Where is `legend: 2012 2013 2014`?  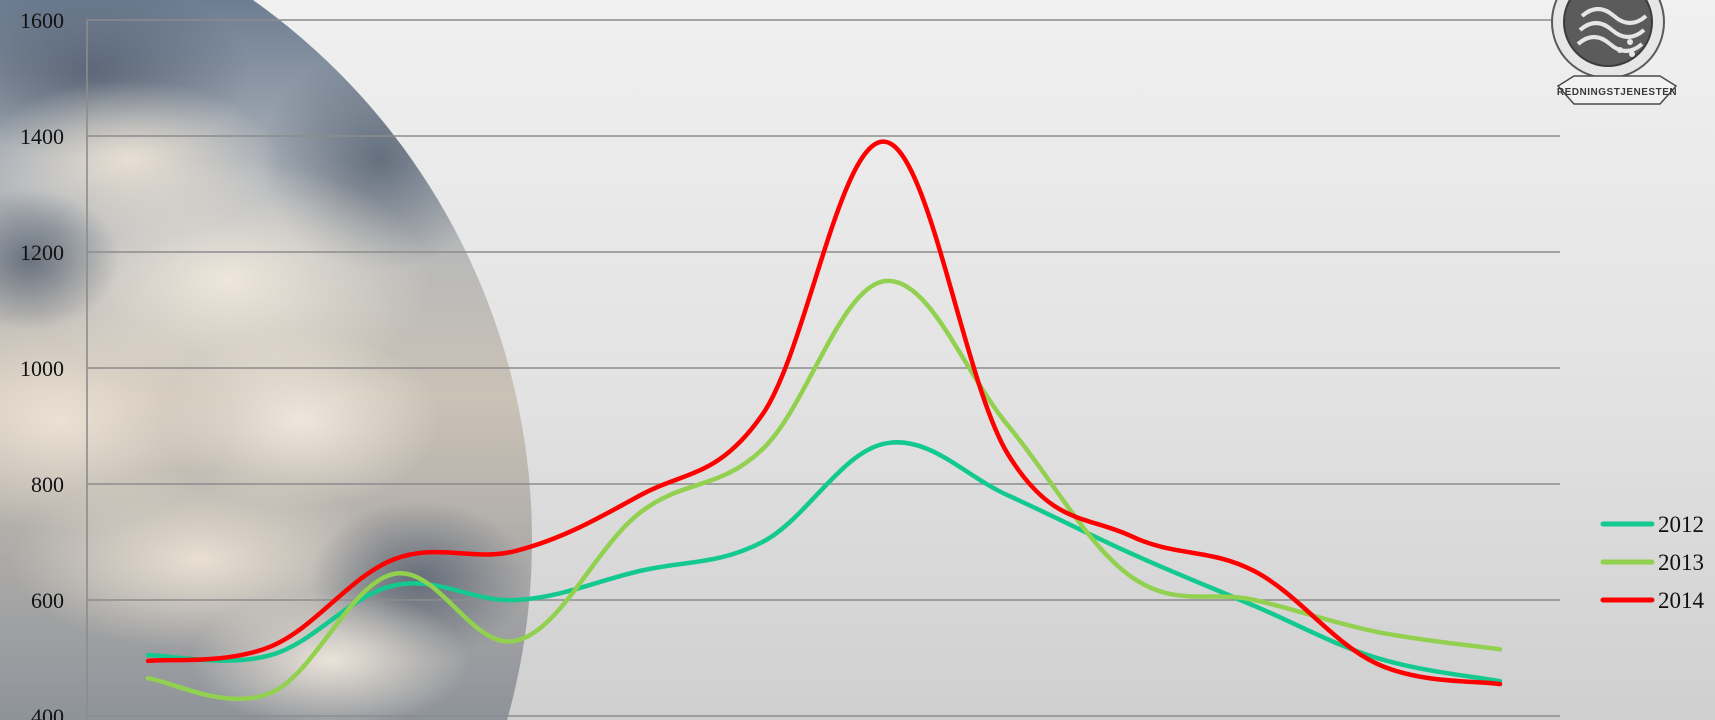 legend: 2012 2013 2014 is located at coordinates (1652, 562).